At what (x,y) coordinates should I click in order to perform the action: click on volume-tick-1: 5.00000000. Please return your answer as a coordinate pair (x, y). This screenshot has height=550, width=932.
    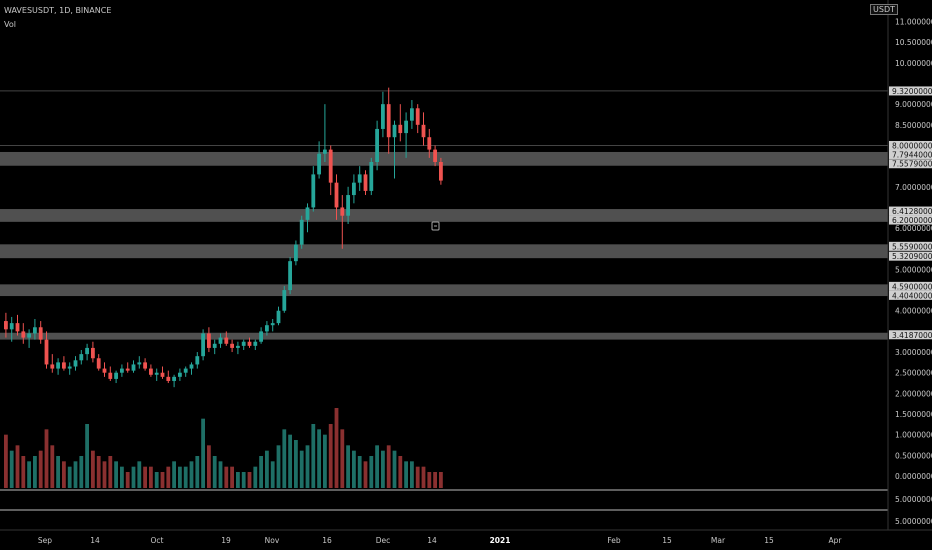
    Looking at the image, I should click on (913, 521).